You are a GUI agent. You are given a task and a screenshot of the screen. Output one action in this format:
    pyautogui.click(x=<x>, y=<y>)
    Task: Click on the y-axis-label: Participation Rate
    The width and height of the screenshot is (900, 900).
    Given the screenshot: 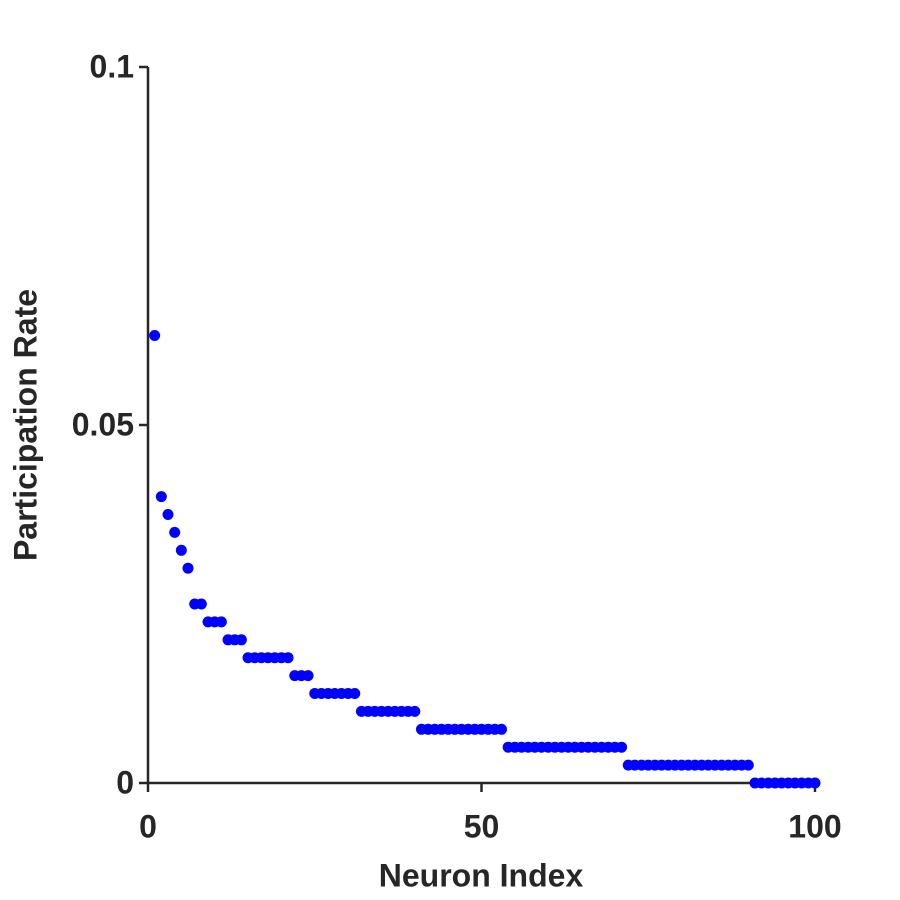 What is the action you would take?
    pyautogui.click(x=25, y=425)
    